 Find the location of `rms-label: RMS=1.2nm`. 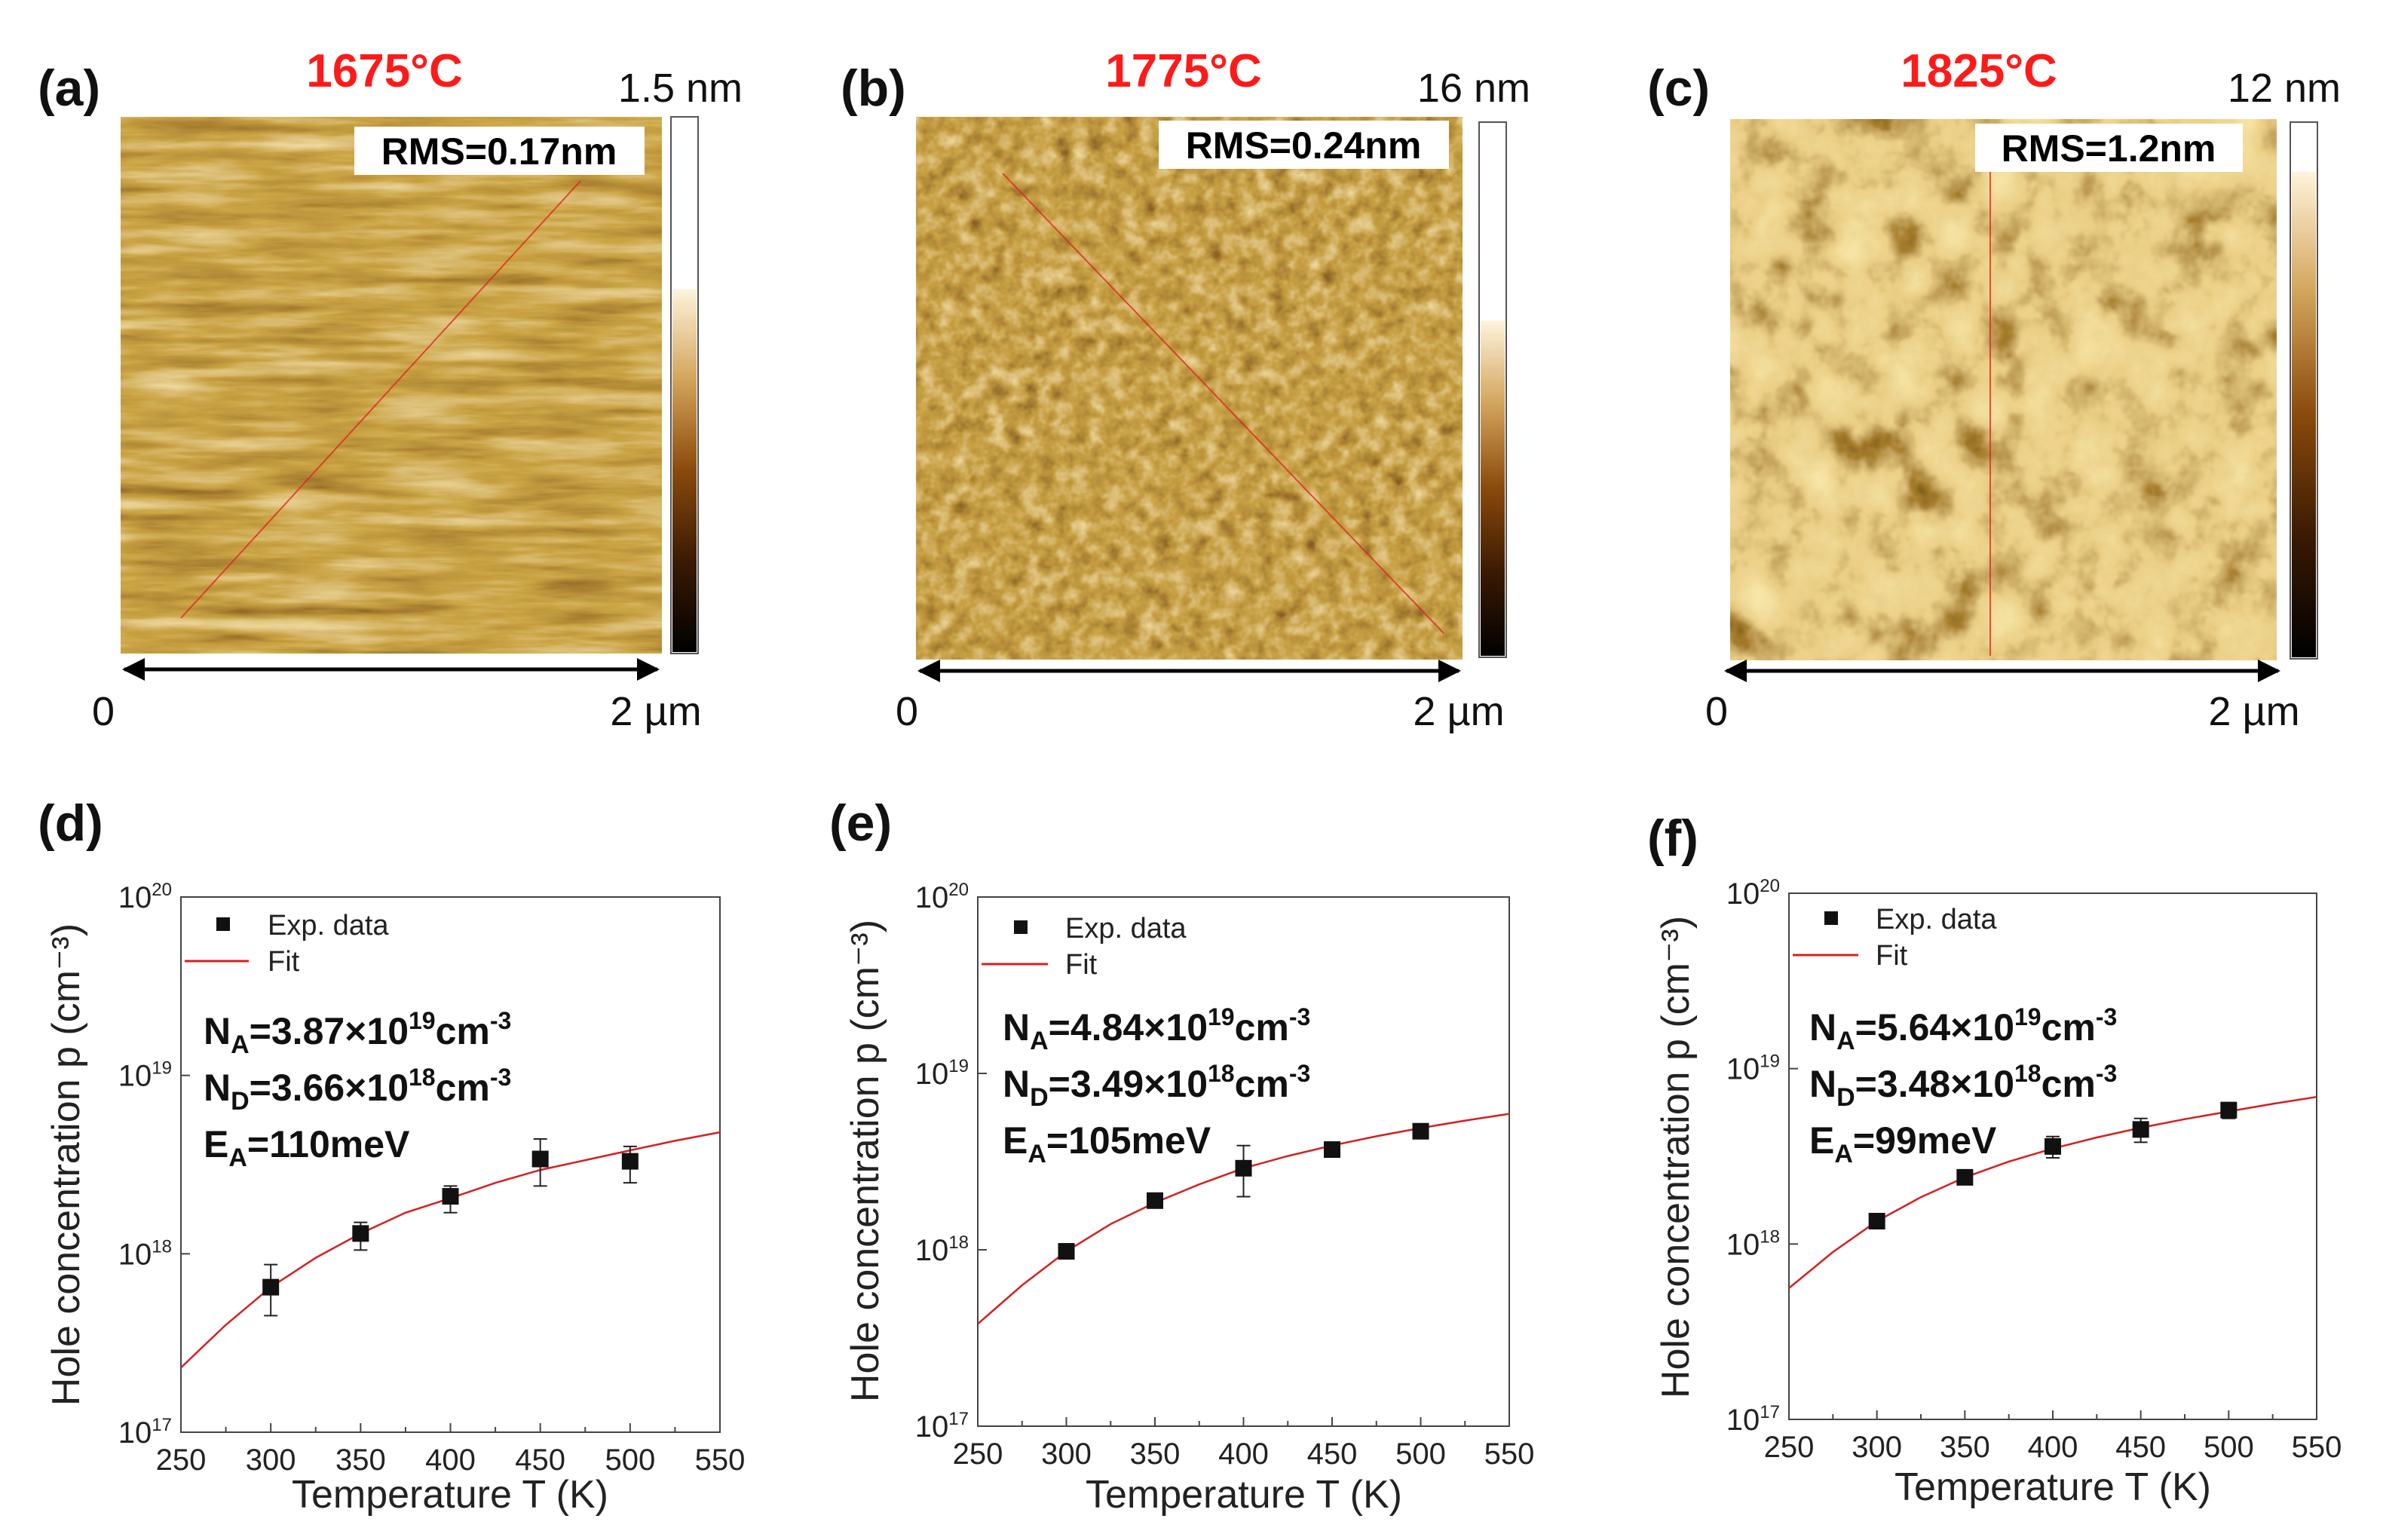

rms-label: RMS=1.2nm is located at coordinates (2109, 148).